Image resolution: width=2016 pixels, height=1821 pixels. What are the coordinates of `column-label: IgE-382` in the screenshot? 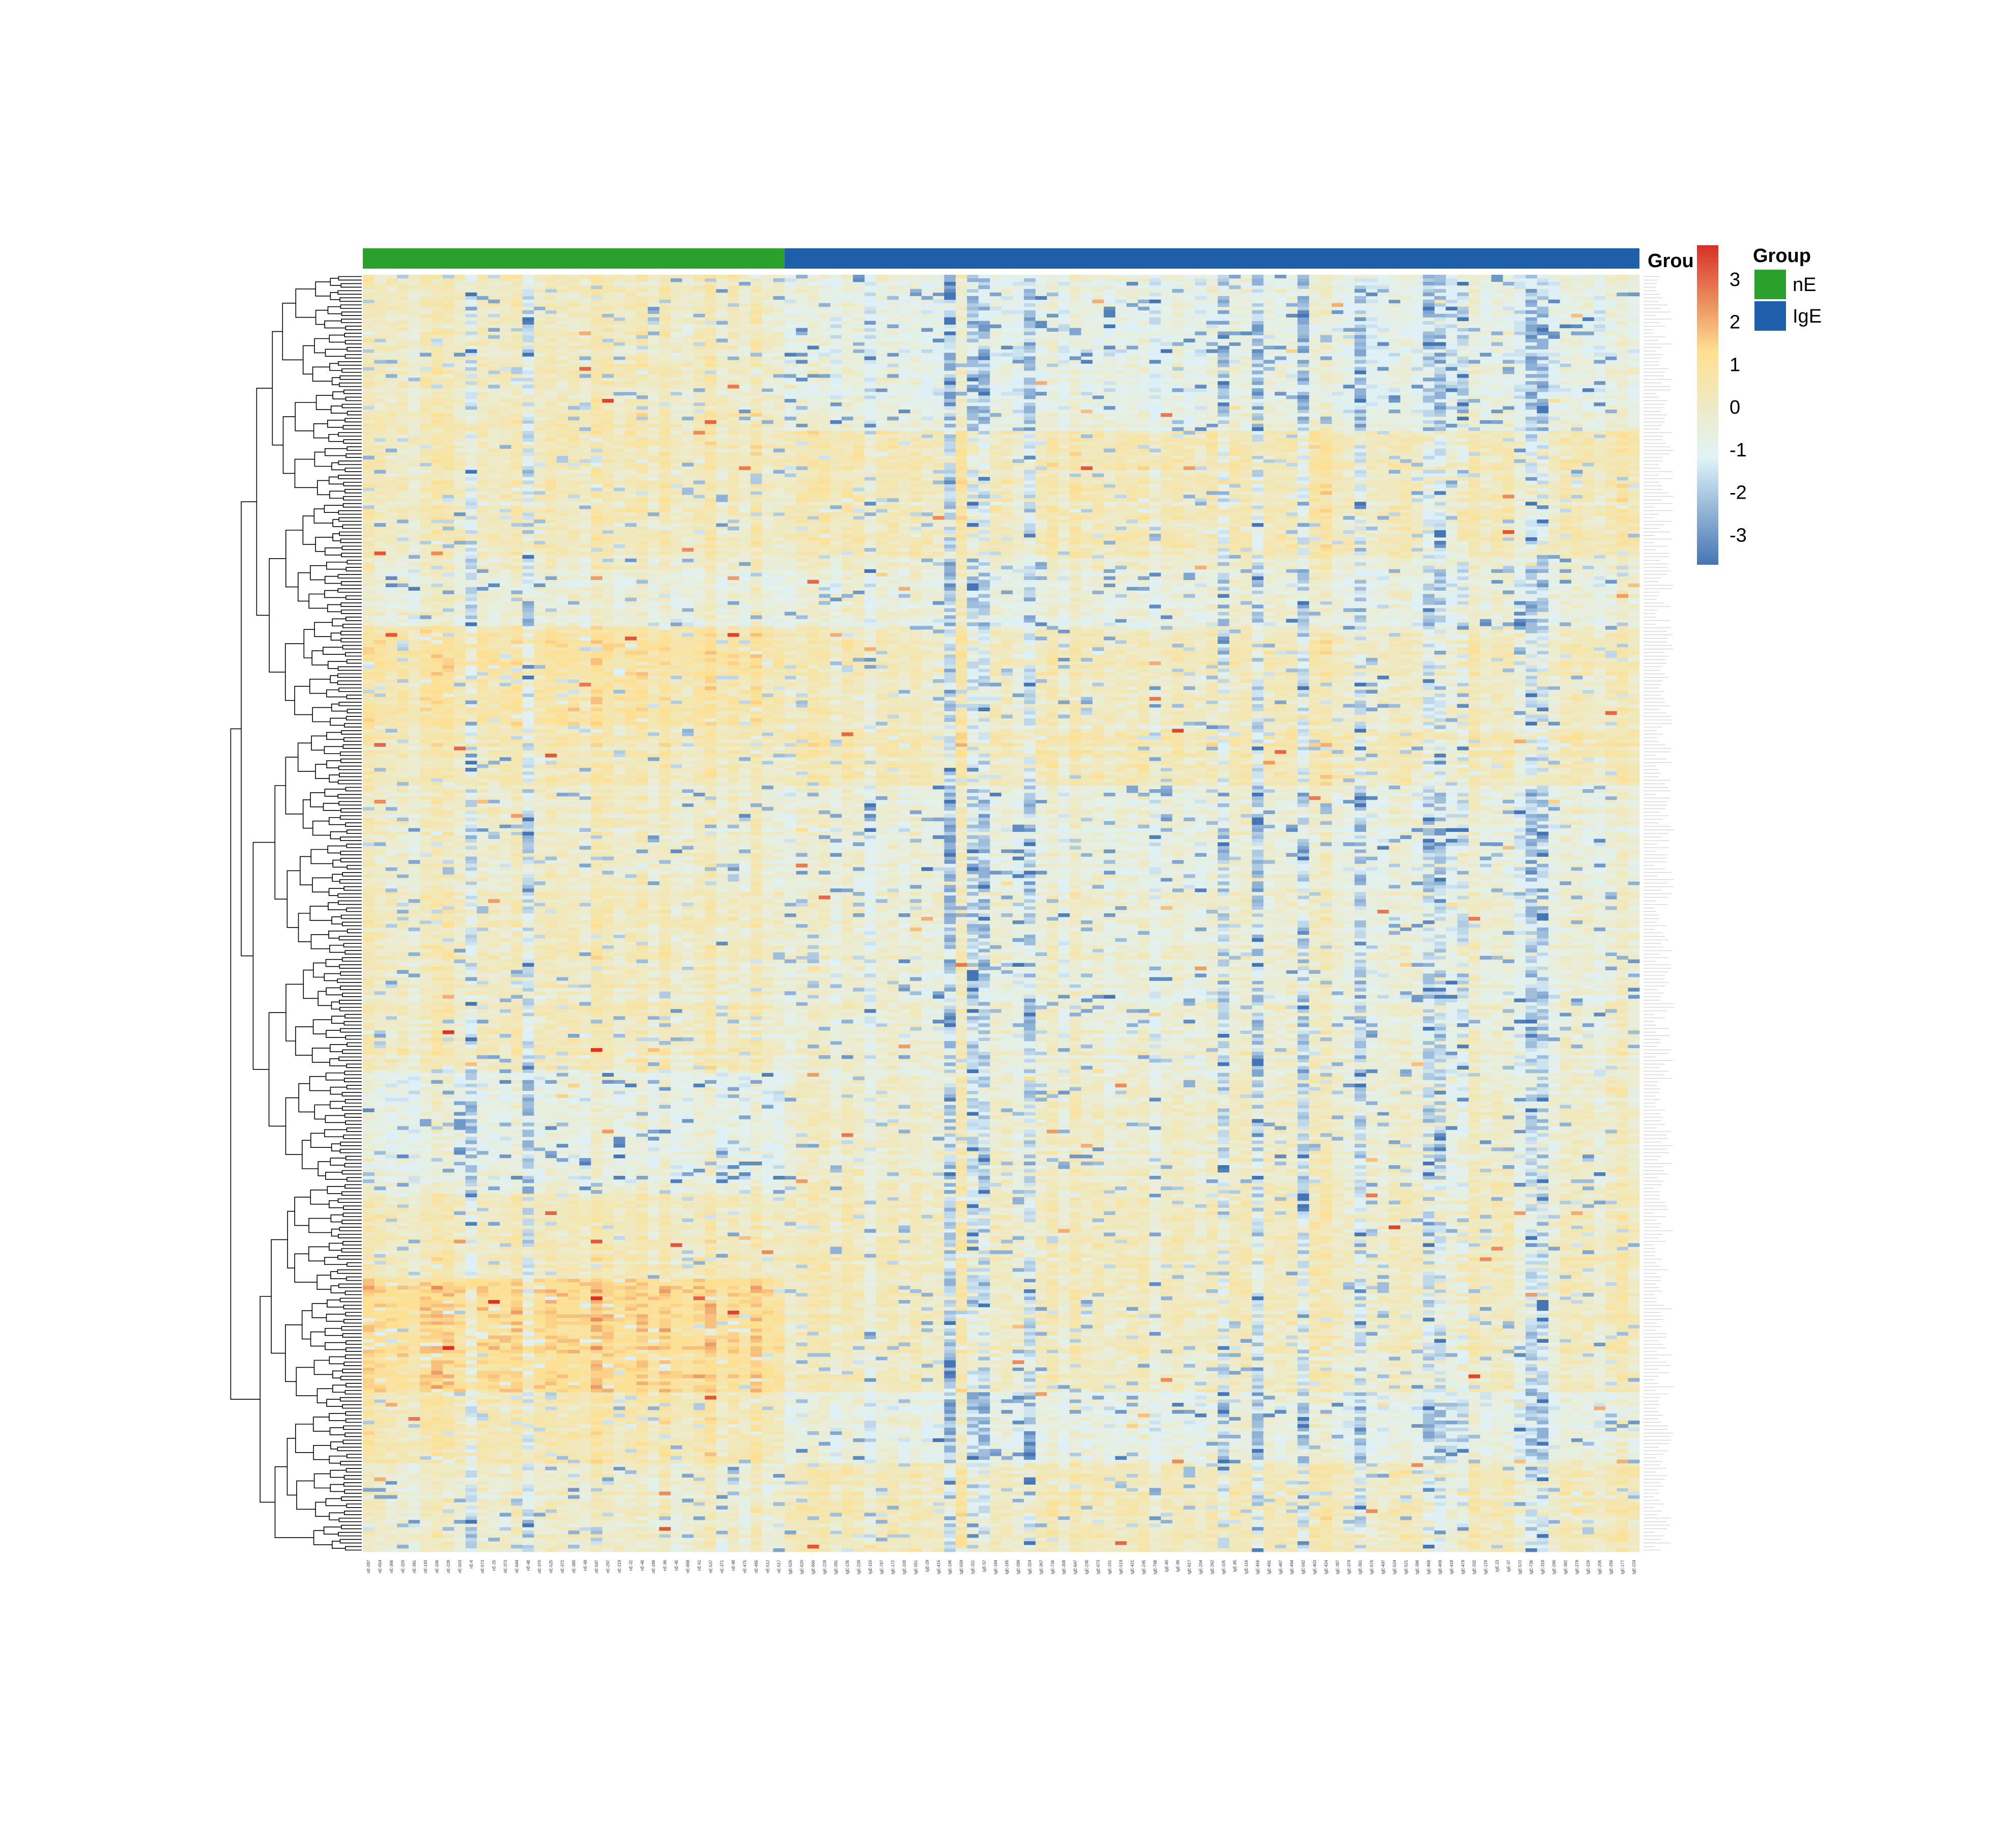 It's located at (1565, 1566).